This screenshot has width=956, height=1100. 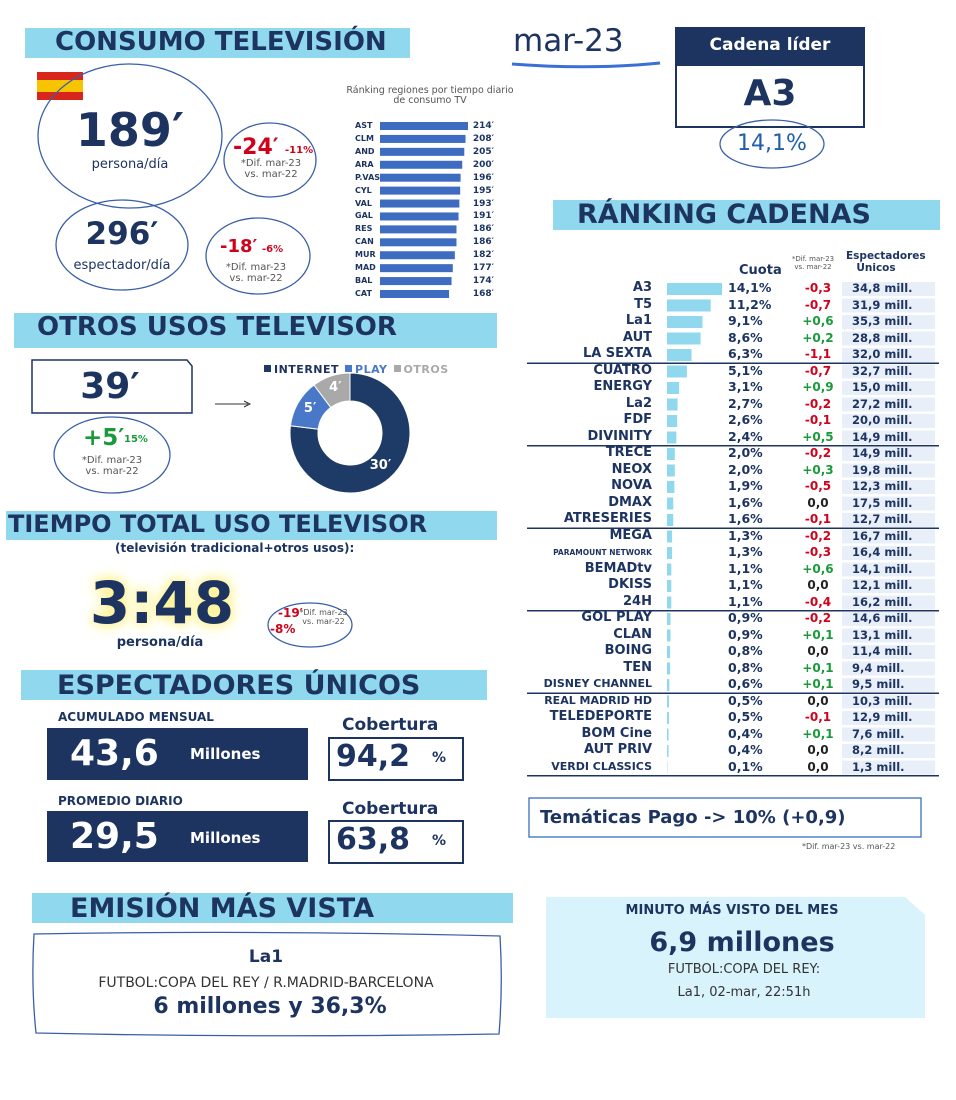 I want to click on channel-name: NOVA, so click(x=631, y=486).